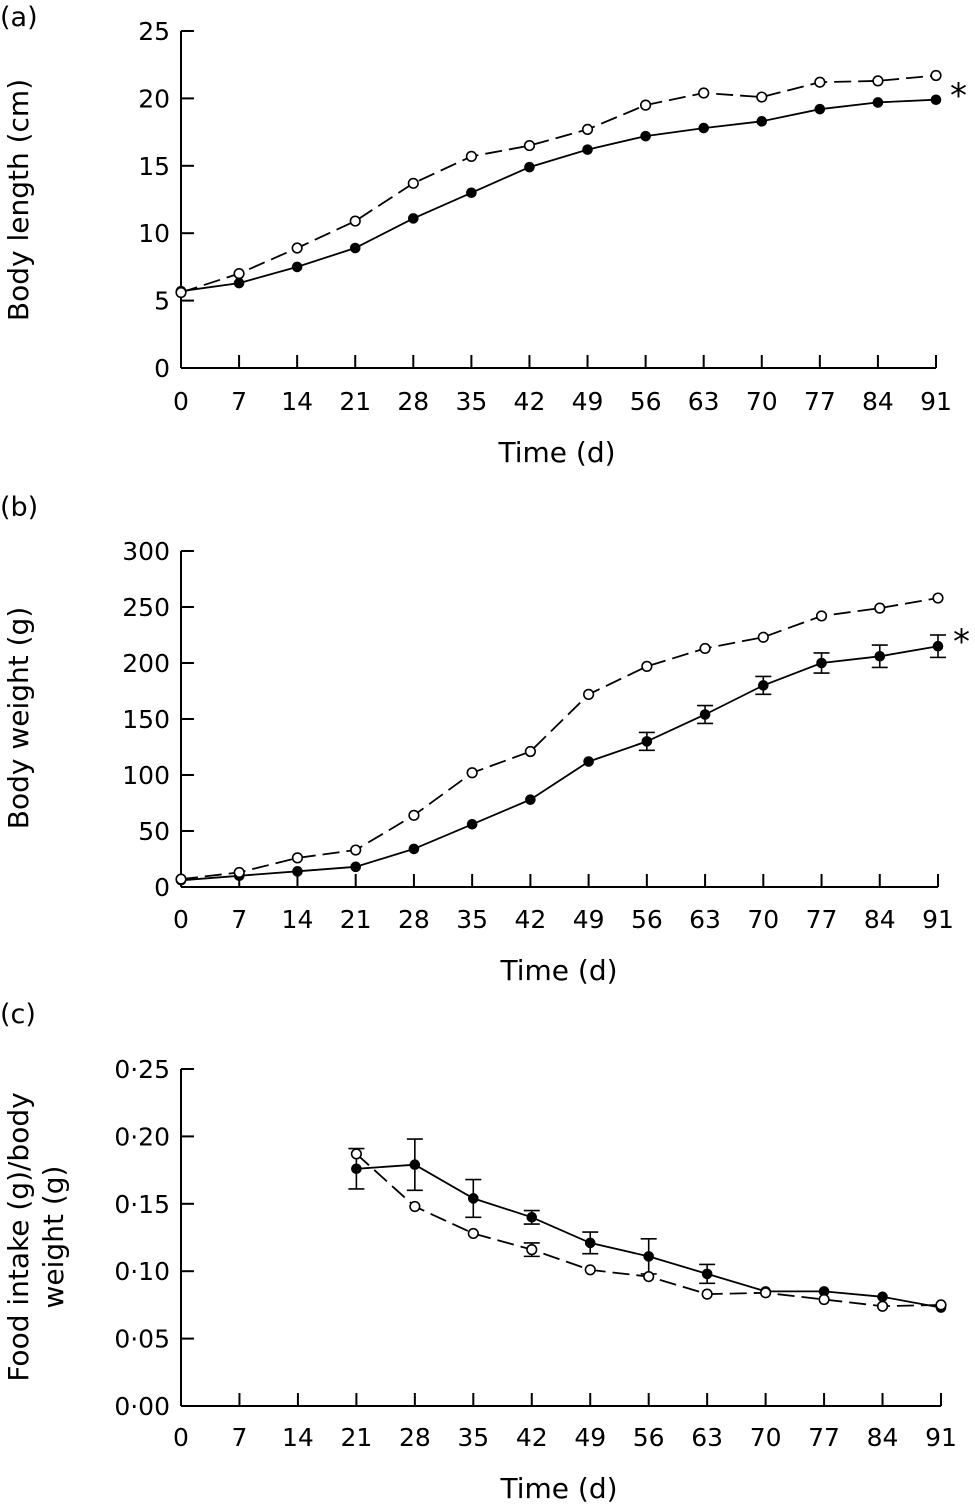 Image resolution: width=975 pixels, height=1504 pixels. I want to click on x-tick-label: 21, so click(356, 919).